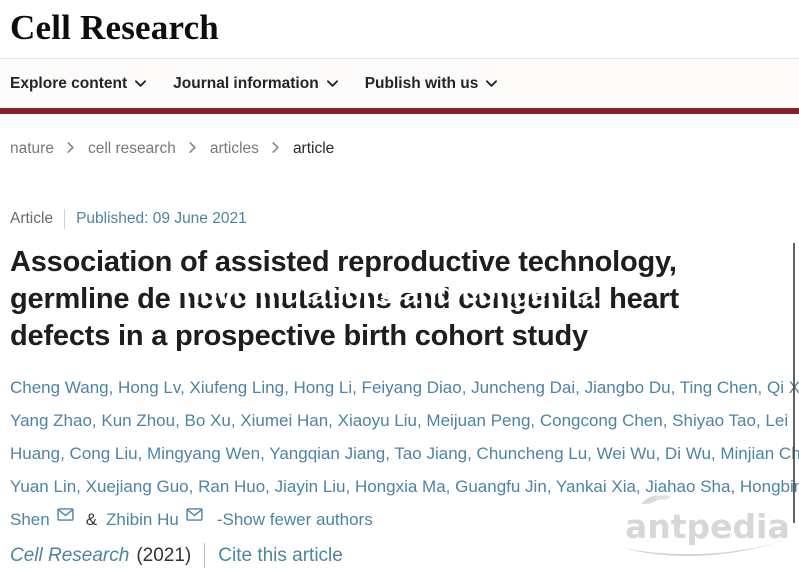  I want to click on breadcrumb-item-articles: articles, so click(234, 148).